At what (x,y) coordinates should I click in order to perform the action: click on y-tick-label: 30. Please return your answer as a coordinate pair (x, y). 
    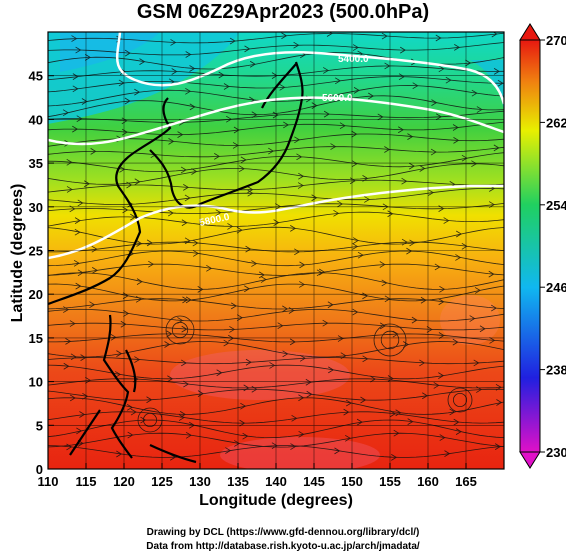
    Looking at the image, I should click on (36, 207).